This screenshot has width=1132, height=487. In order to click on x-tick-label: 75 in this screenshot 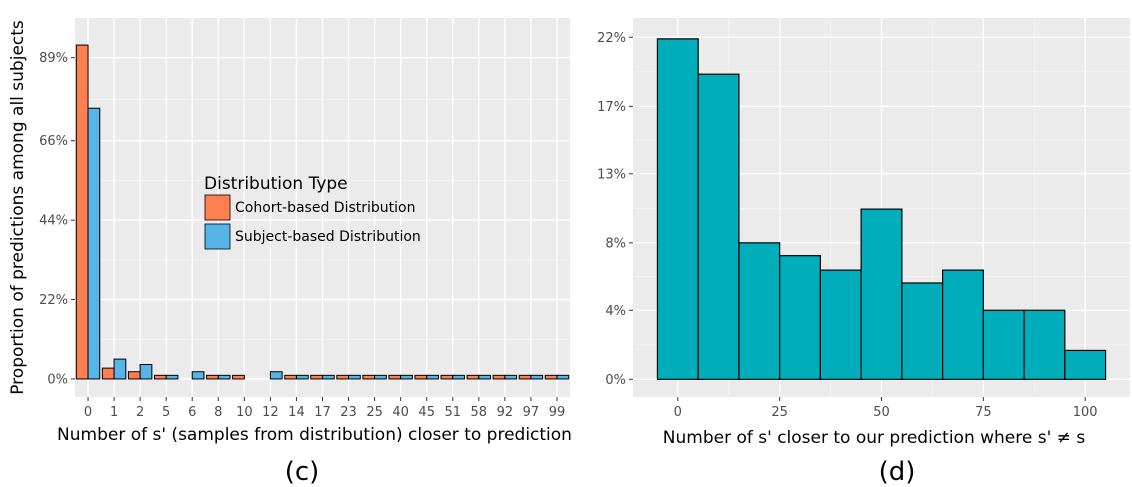, I will do `click(983, 412)`.